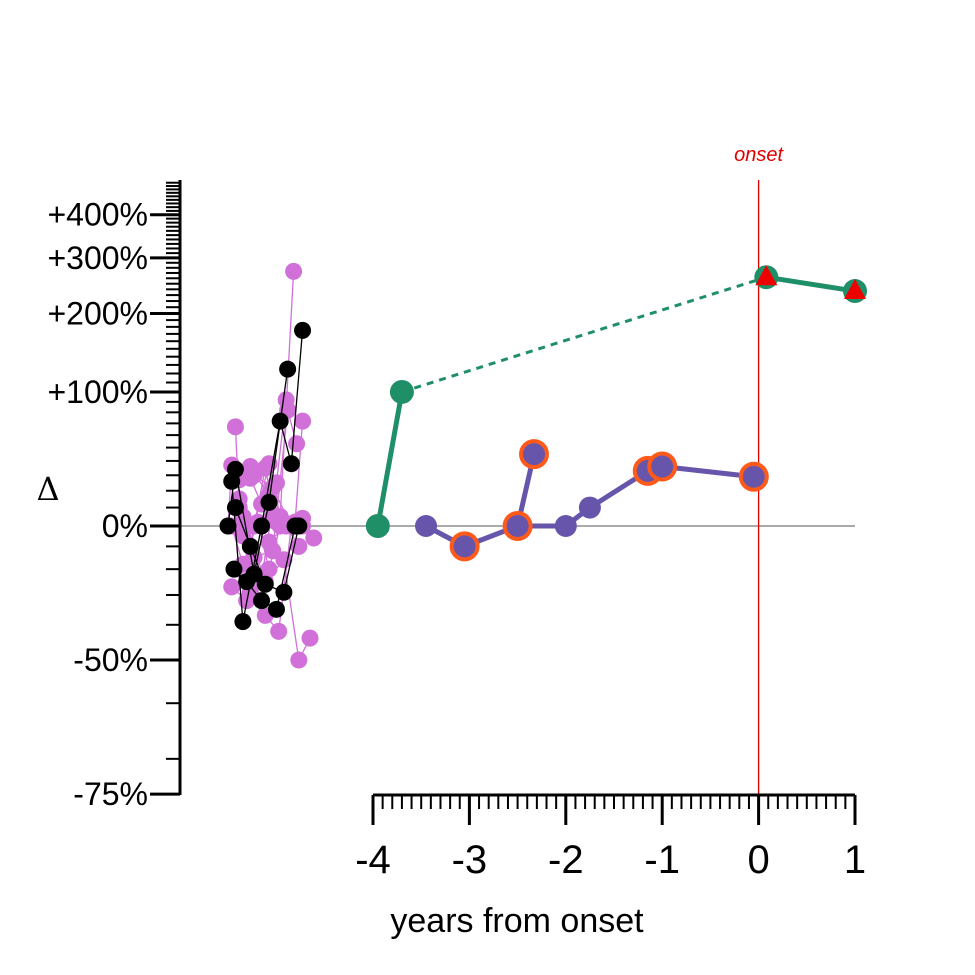 The image size is (975, 975). I want to click on x-axis-title: years from onset, so click(517, 921).